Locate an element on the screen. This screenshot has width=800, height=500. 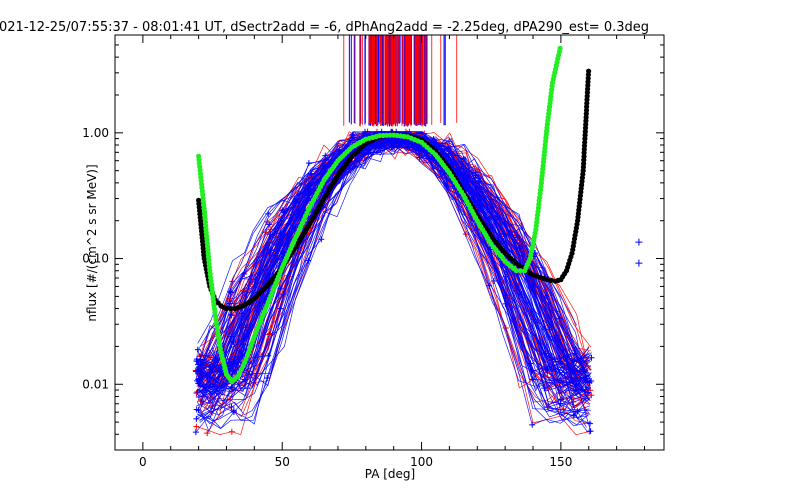
x-tick-label: 100 is located at coordinates (421, 462).